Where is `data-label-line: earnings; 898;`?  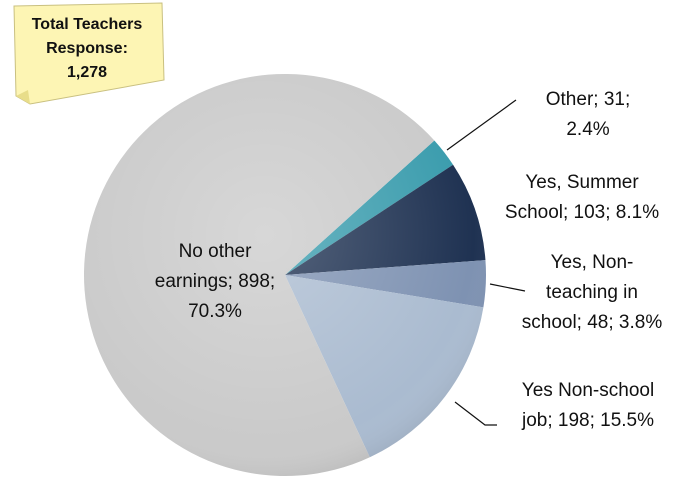 data-label-line: earnings; 898; is located at coordinates (215, 281).